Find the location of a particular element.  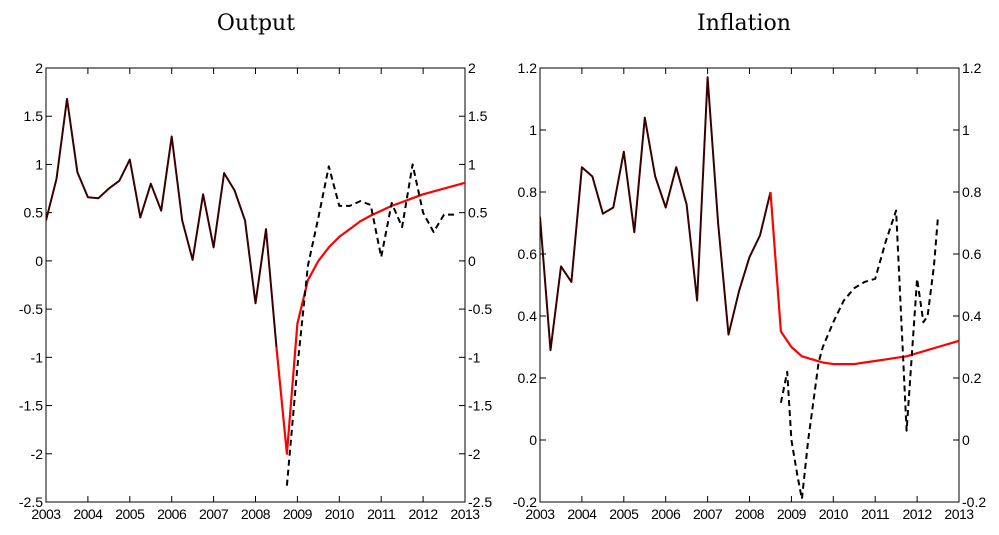

output-ytick-right-label: 2 is located at coordinates (472, 68).